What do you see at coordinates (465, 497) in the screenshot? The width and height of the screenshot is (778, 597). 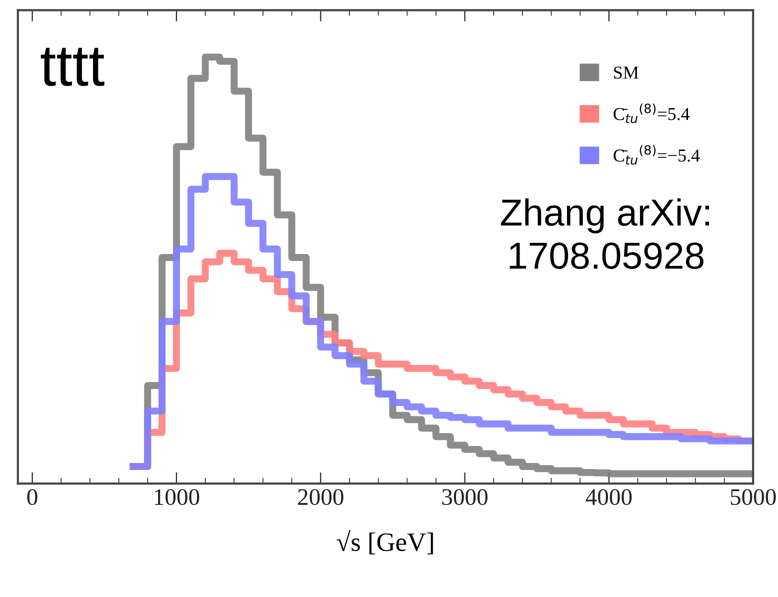 I see `x-tick-label: 3000` at bounding box center [465, 497].